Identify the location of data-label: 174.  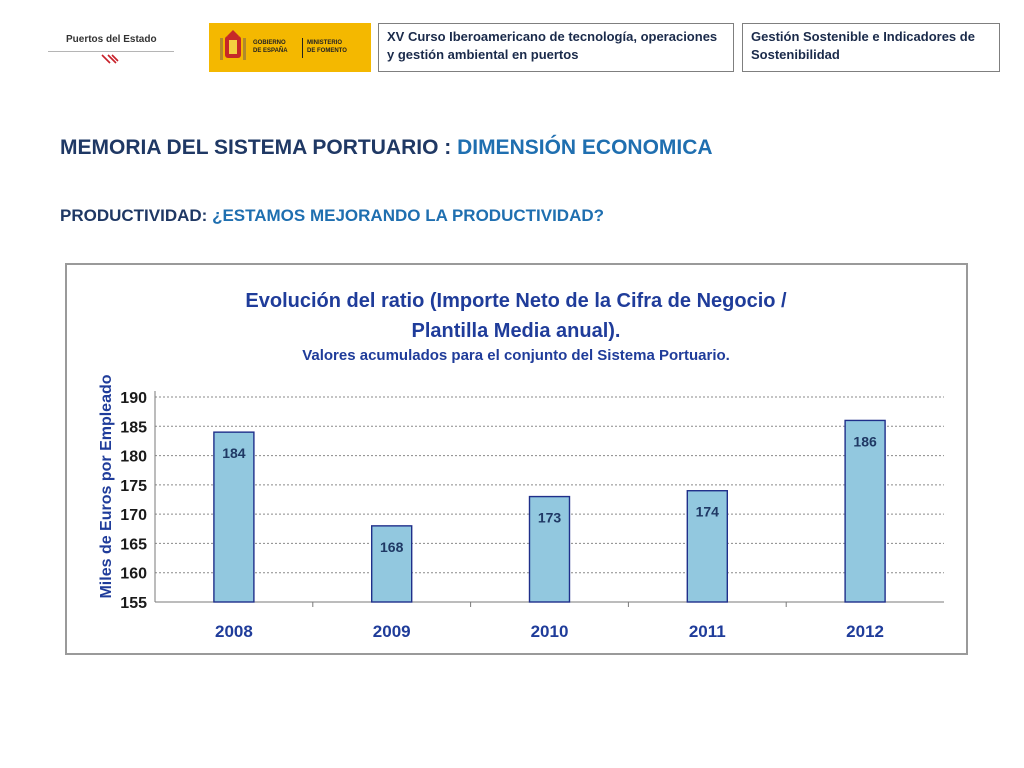
(708, 512).